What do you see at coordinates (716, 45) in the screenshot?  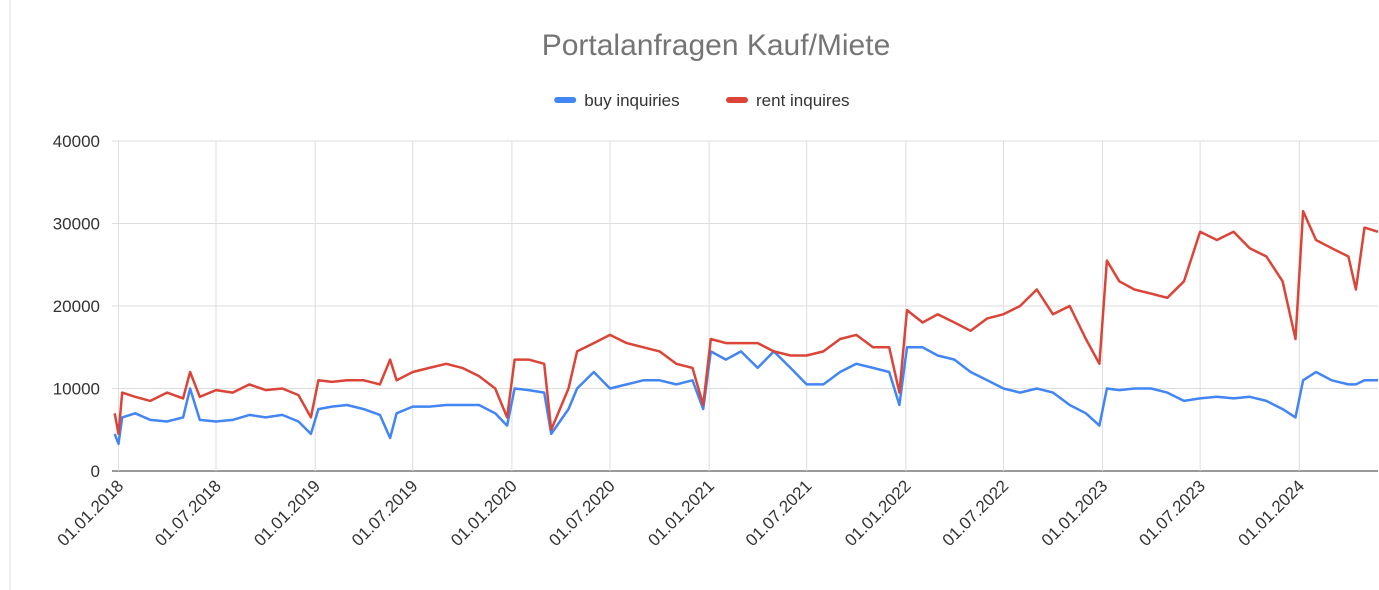 I see `chart-title: Portalanfragen Kauf/Miete` at bounding box center [716, 45].